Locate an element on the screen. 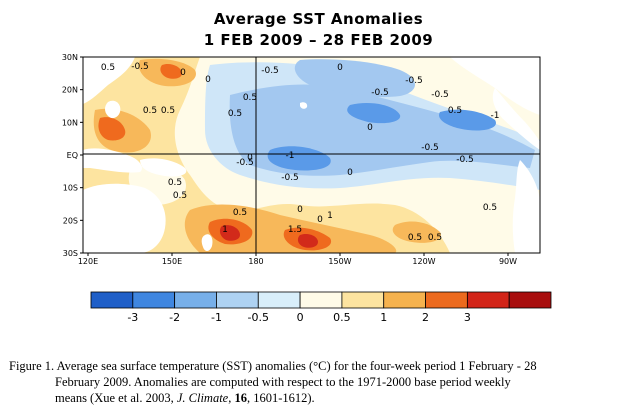 This screenshot has height=415, width=637. colorbar-label: 3 is located at coordinates (467, 317).